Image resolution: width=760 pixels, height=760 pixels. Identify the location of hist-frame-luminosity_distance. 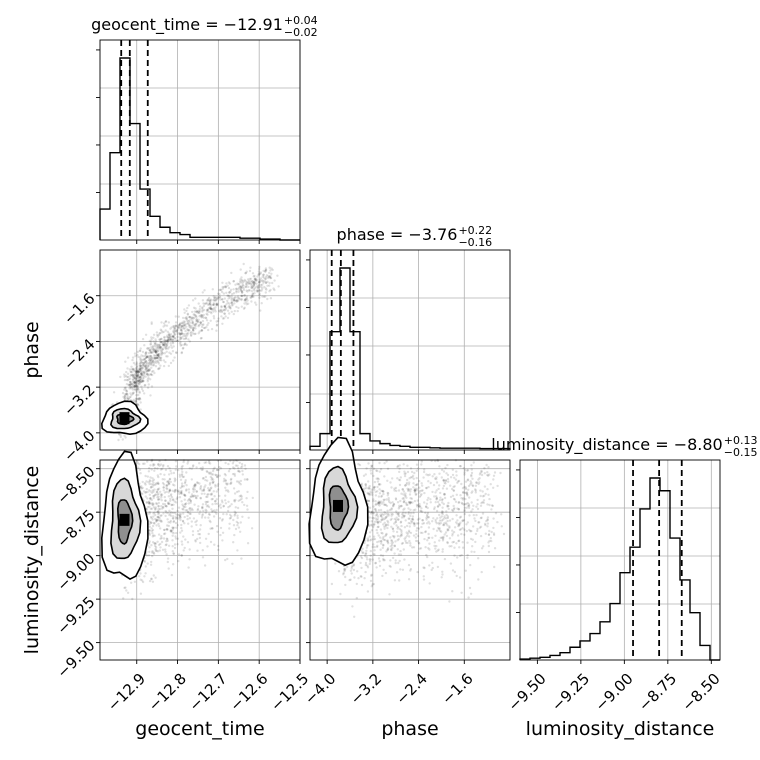
(620, 560).